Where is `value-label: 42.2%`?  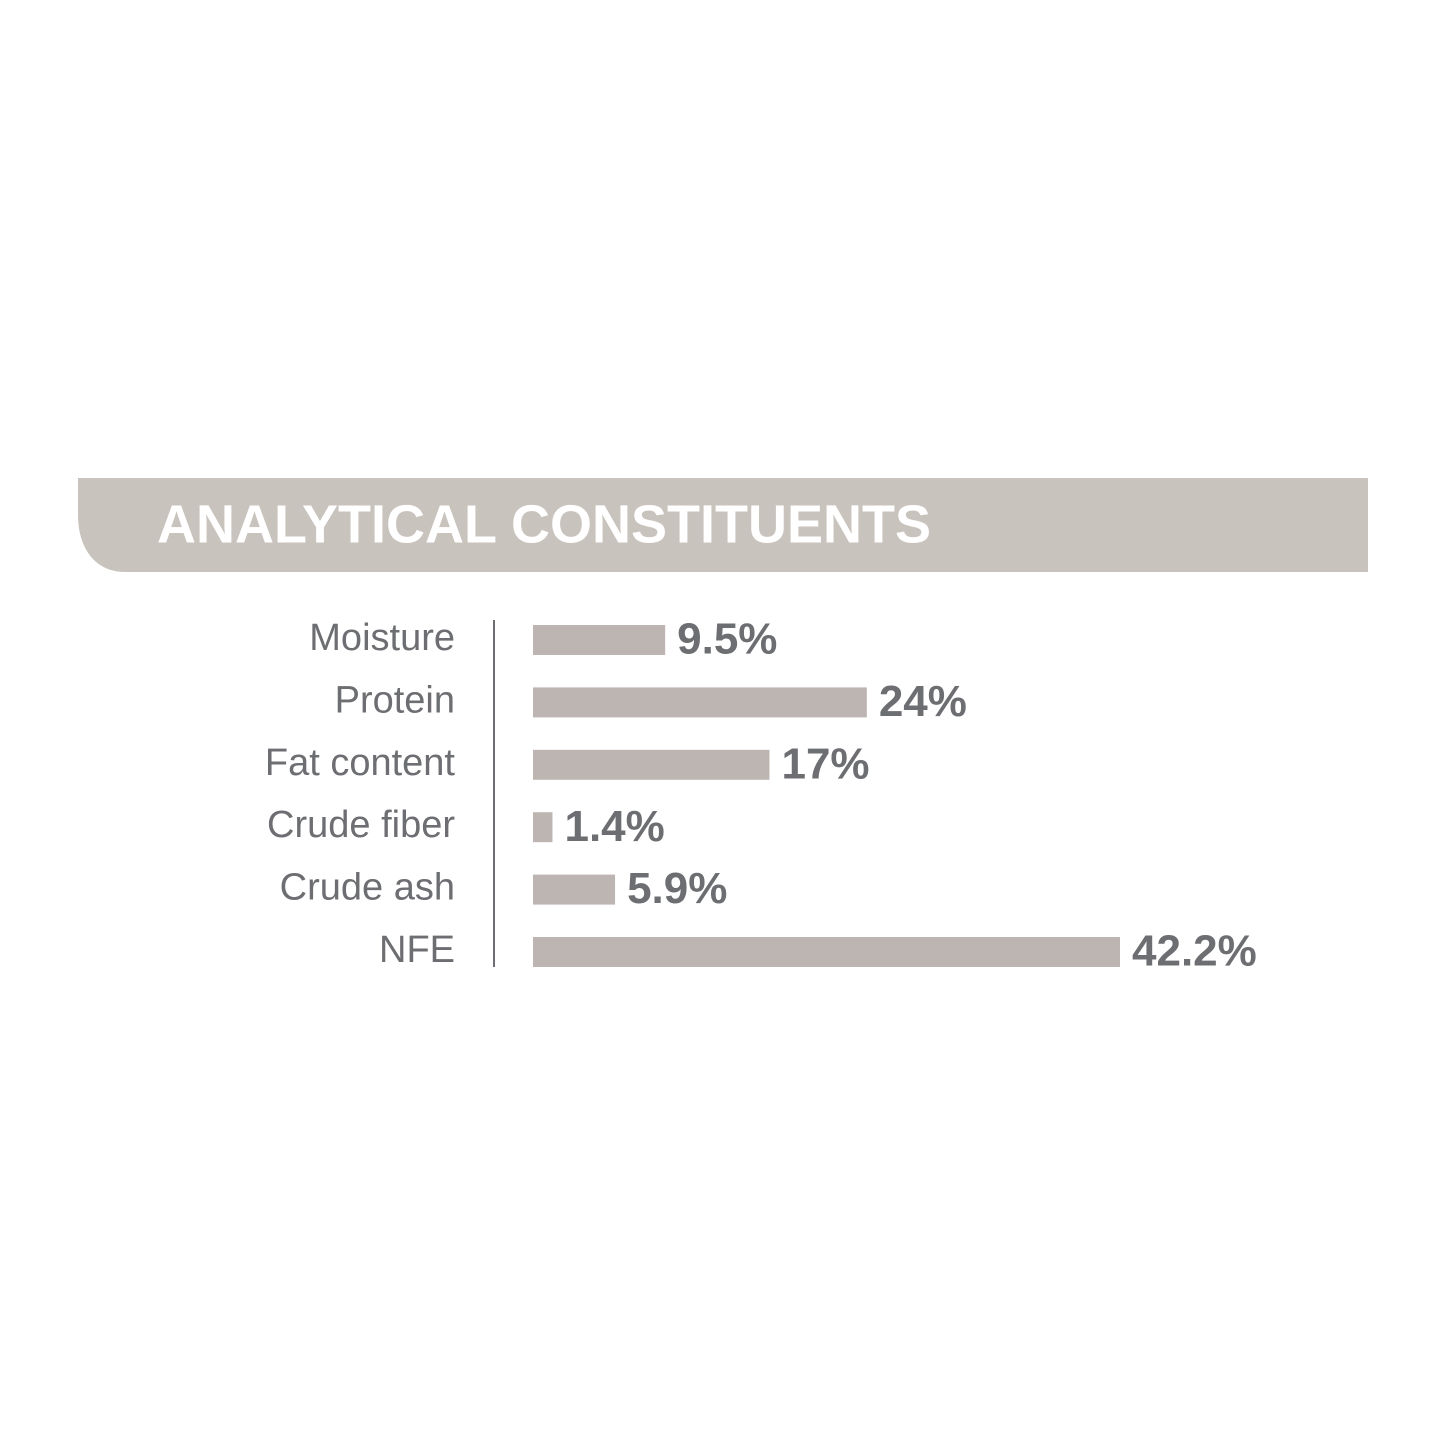 value-label: 42.2% is located at coordinates (1194, 951).